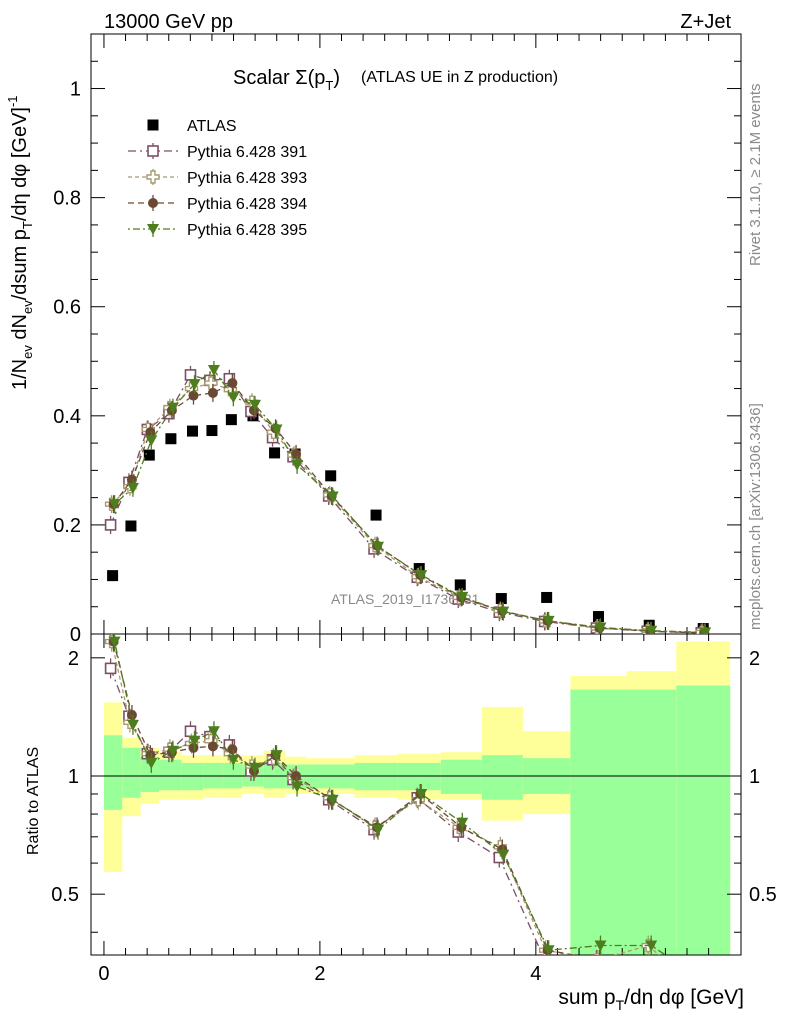 The height and width of the screenshot is (1024, 786). What do you see at coordinates (67, 417) in the screenshot?
I see `main-y-tick-label: 0.4` at bounding box center [67, 417].